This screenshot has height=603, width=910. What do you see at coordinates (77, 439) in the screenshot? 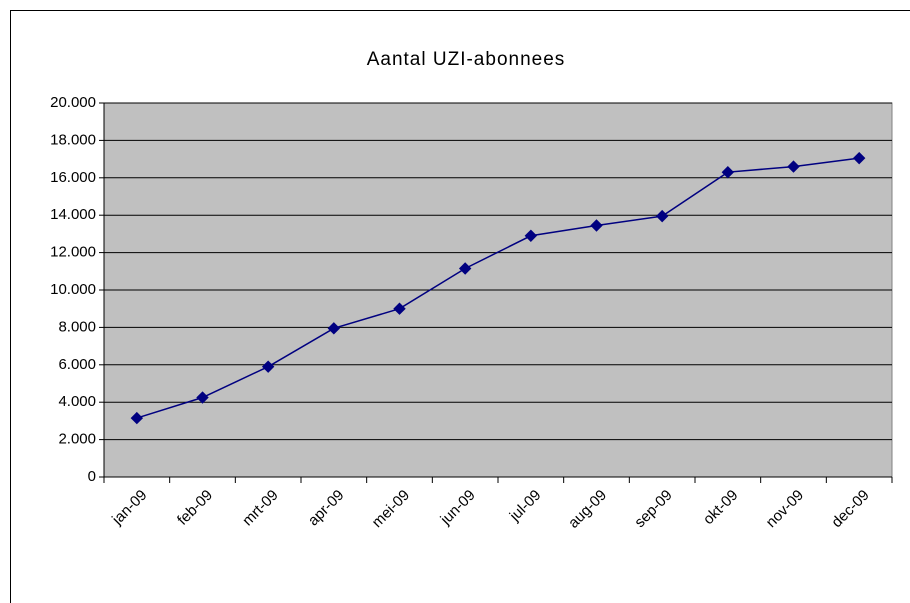
I see `y-tick-label: 2.000` at bounding box center [77, 439].